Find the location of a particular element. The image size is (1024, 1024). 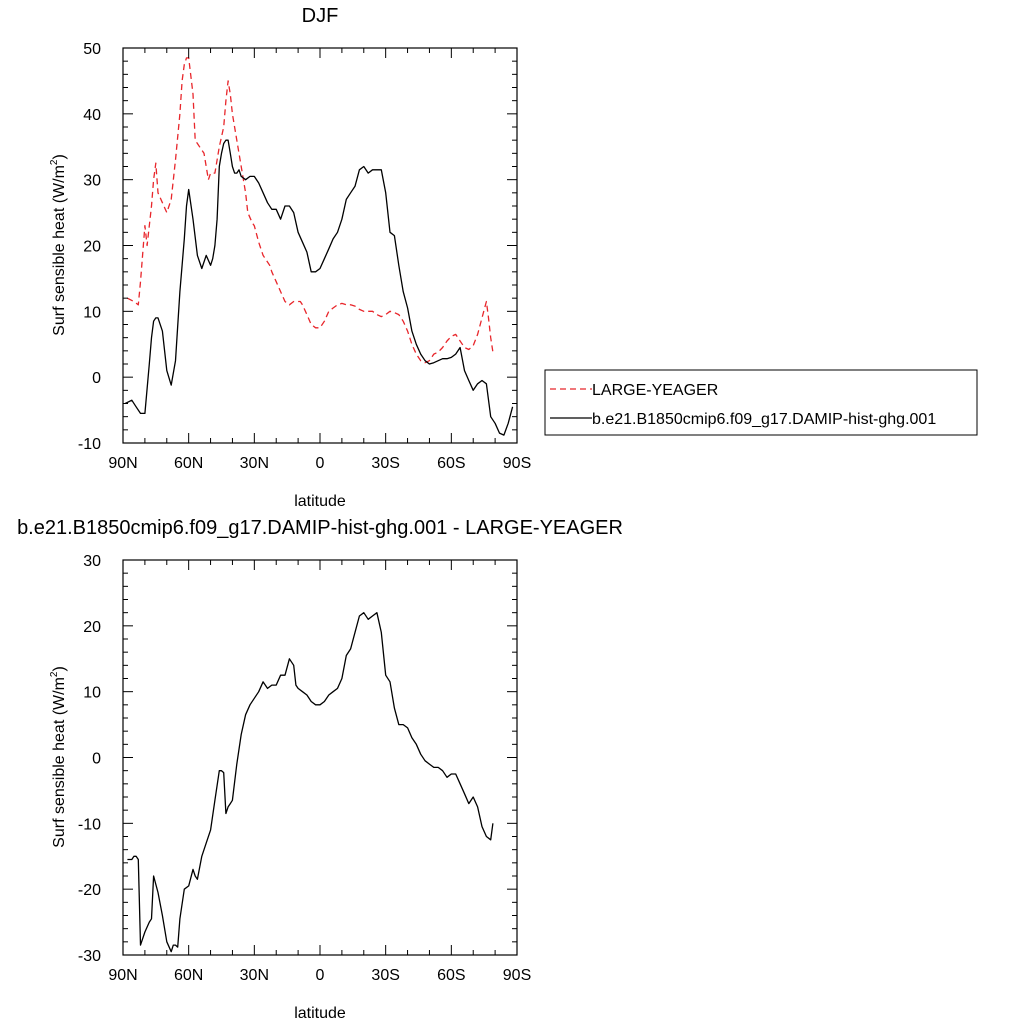

top-y-tick-label: -10 is located at coordinates (89, 444).